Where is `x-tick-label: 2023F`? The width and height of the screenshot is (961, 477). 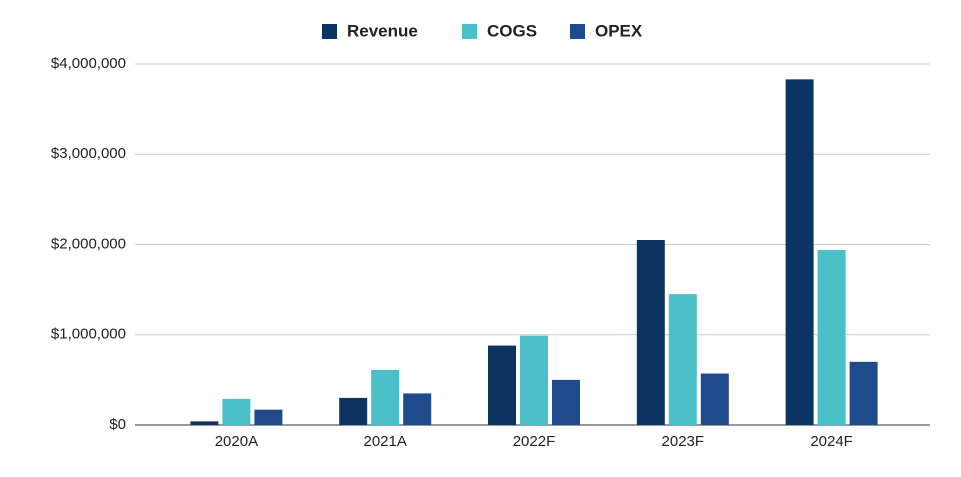 x-tick-label: 2023F is located at coordinates (683, 441).